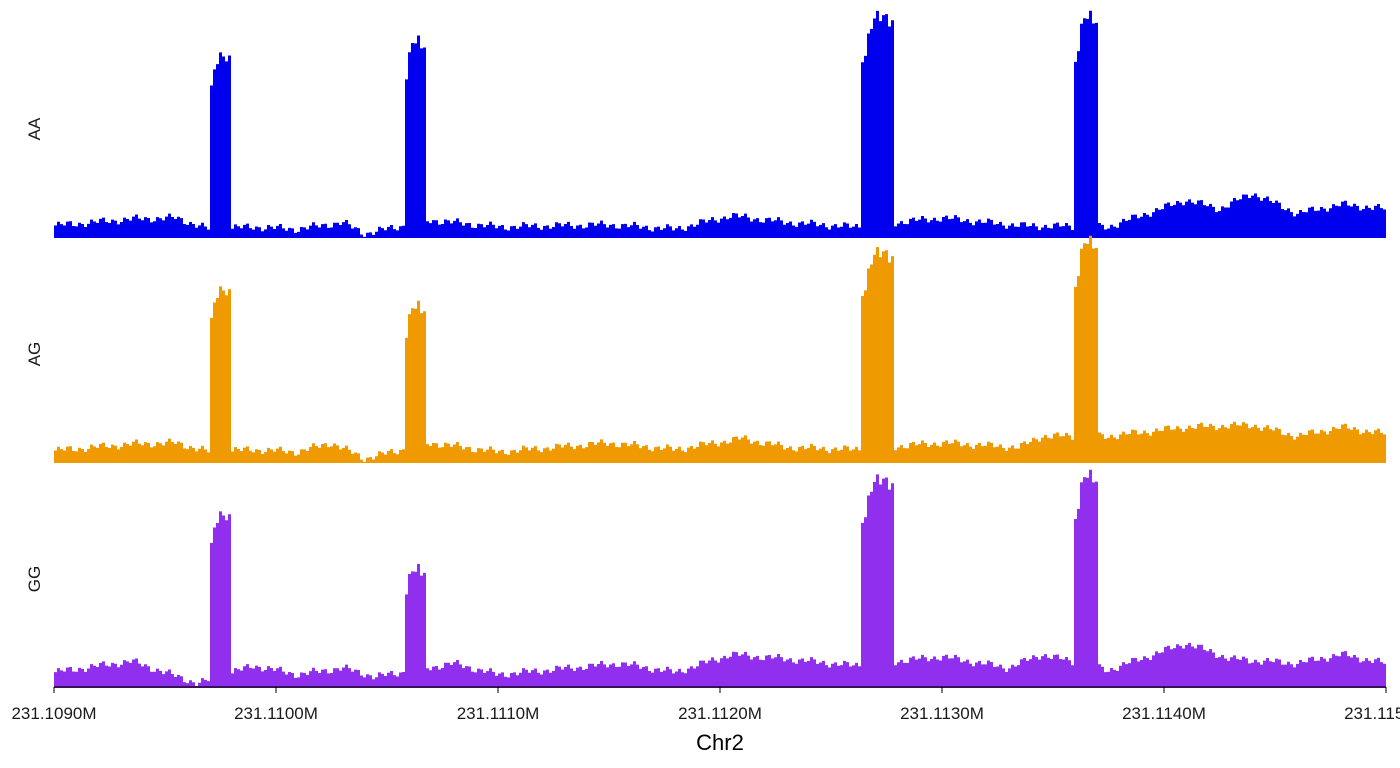 The height and width of the screenshot is (768, 1400). What do you see at coordinates (720, 713) in the screenshot?
I see `x-tick-label: 231.1120M` at bounding box center [720, 713].